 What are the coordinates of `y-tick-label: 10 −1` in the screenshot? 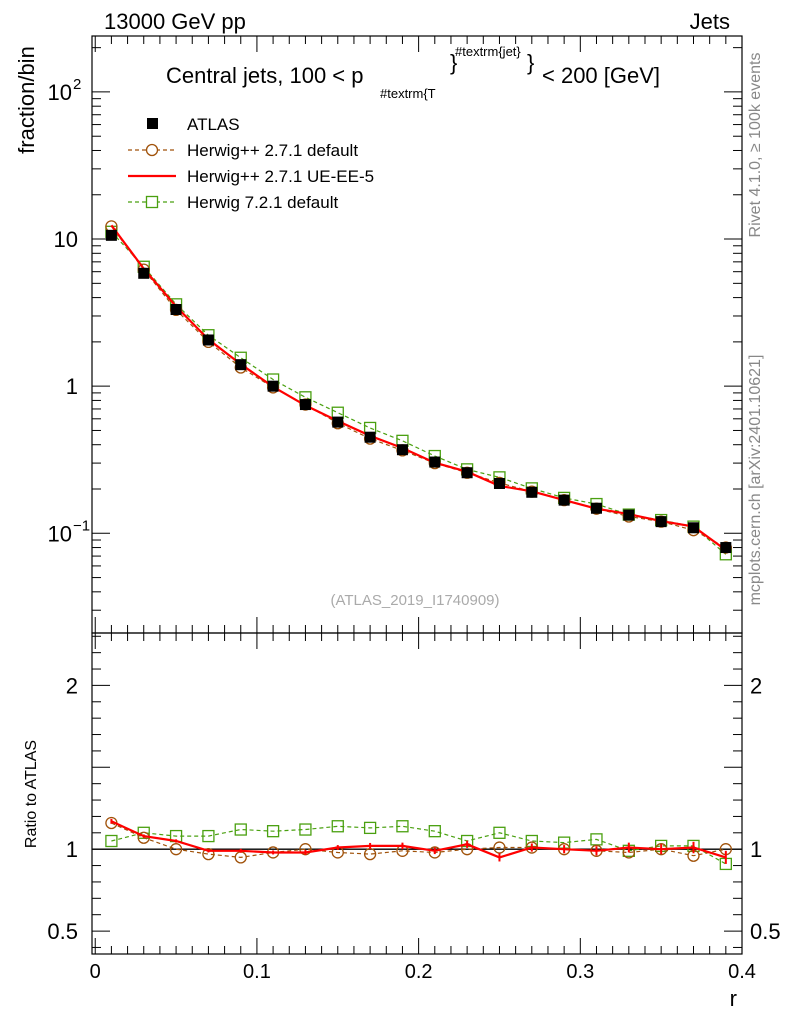 It's located at (69, 531).